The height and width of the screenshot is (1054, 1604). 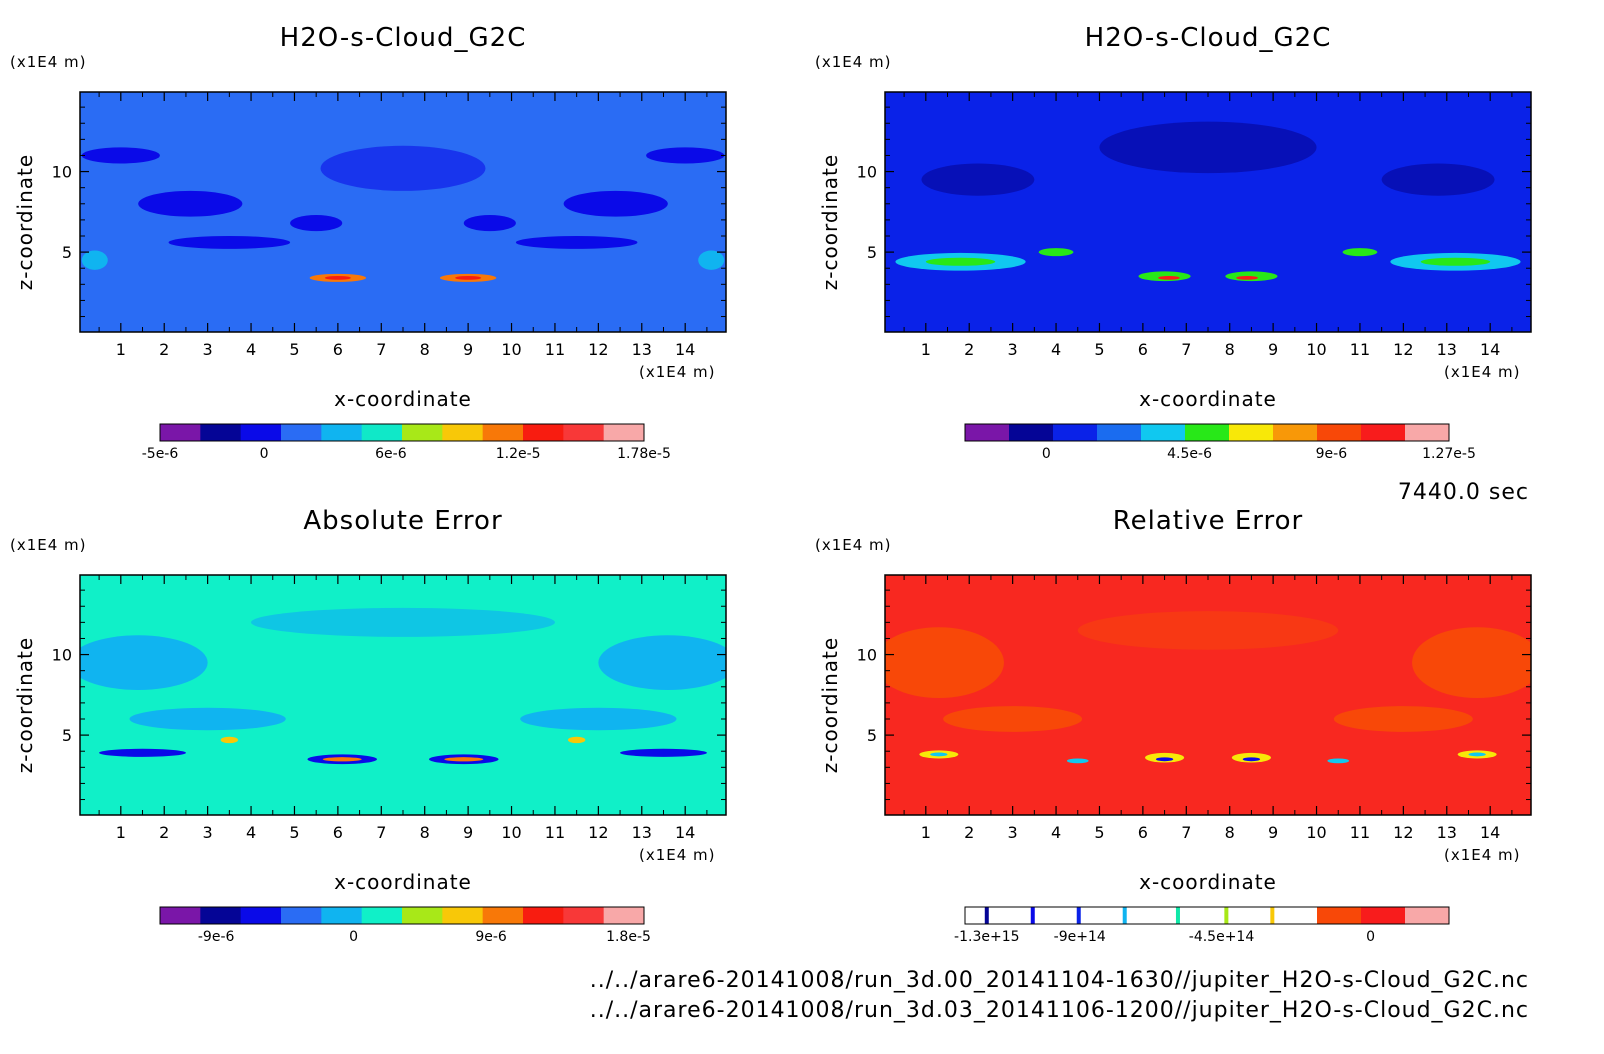 I want to click on x-tick-label: 9, so click(x=1273, y=832).